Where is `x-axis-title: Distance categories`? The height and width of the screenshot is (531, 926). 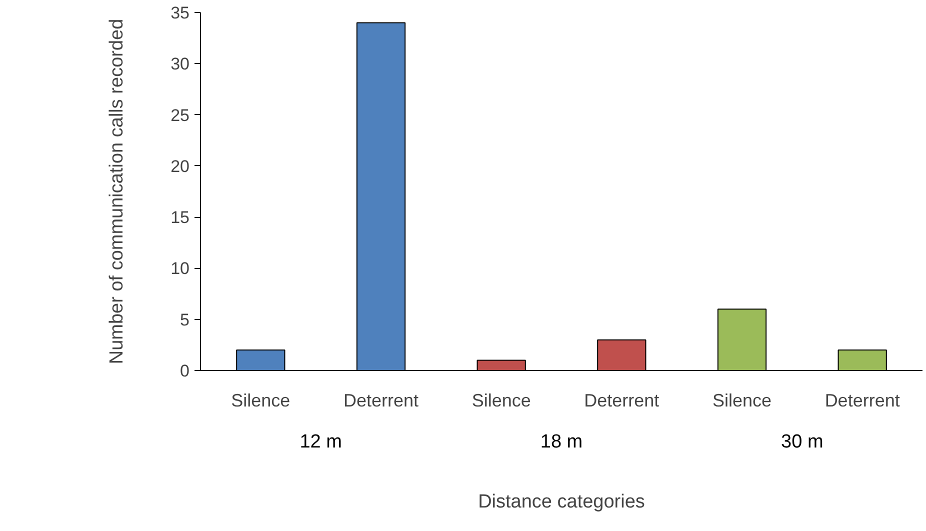
x-axis-title: Distance categories is located at coordinates (561, 502).